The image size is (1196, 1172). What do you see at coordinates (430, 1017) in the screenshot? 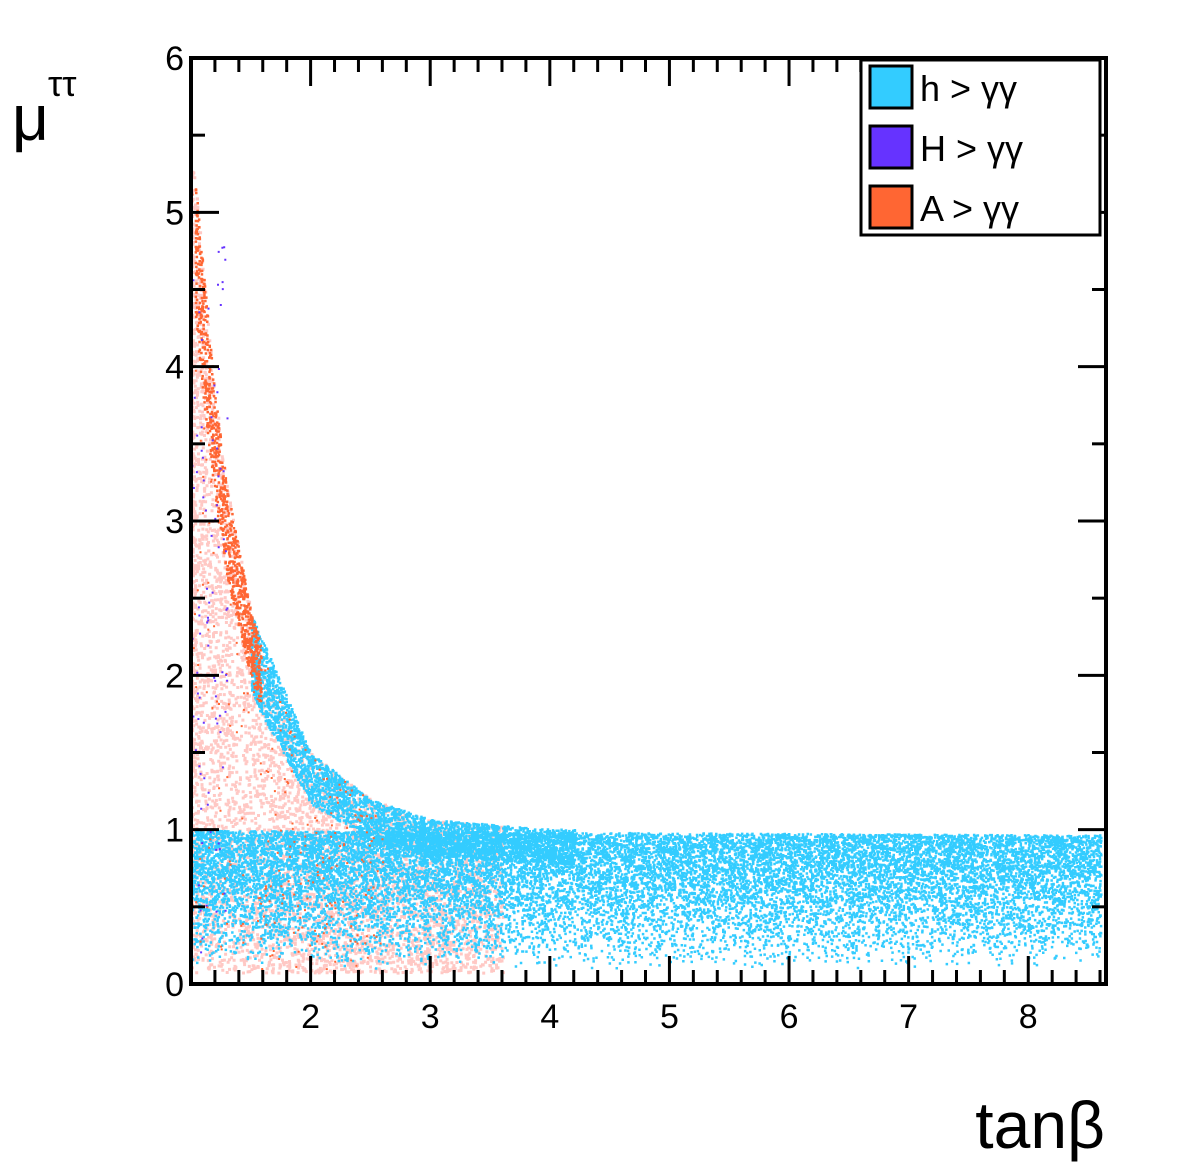
I see `x-tick-label: 3` at bounding box center [430, 1017].